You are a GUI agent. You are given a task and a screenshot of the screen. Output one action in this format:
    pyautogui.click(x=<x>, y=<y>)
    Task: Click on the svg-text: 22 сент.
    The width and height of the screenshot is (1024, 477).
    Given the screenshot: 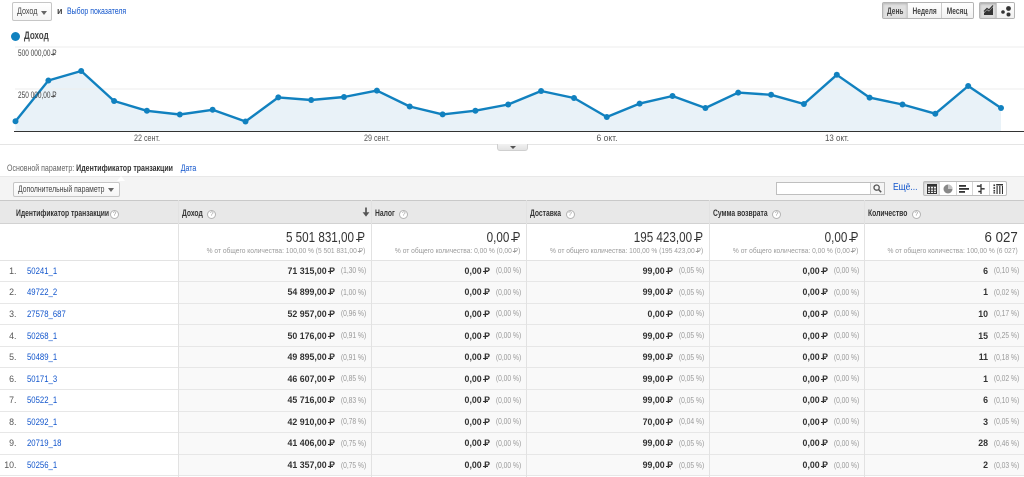 What is the action you would take?
    pyautogui.click(x=147, y=138)
    